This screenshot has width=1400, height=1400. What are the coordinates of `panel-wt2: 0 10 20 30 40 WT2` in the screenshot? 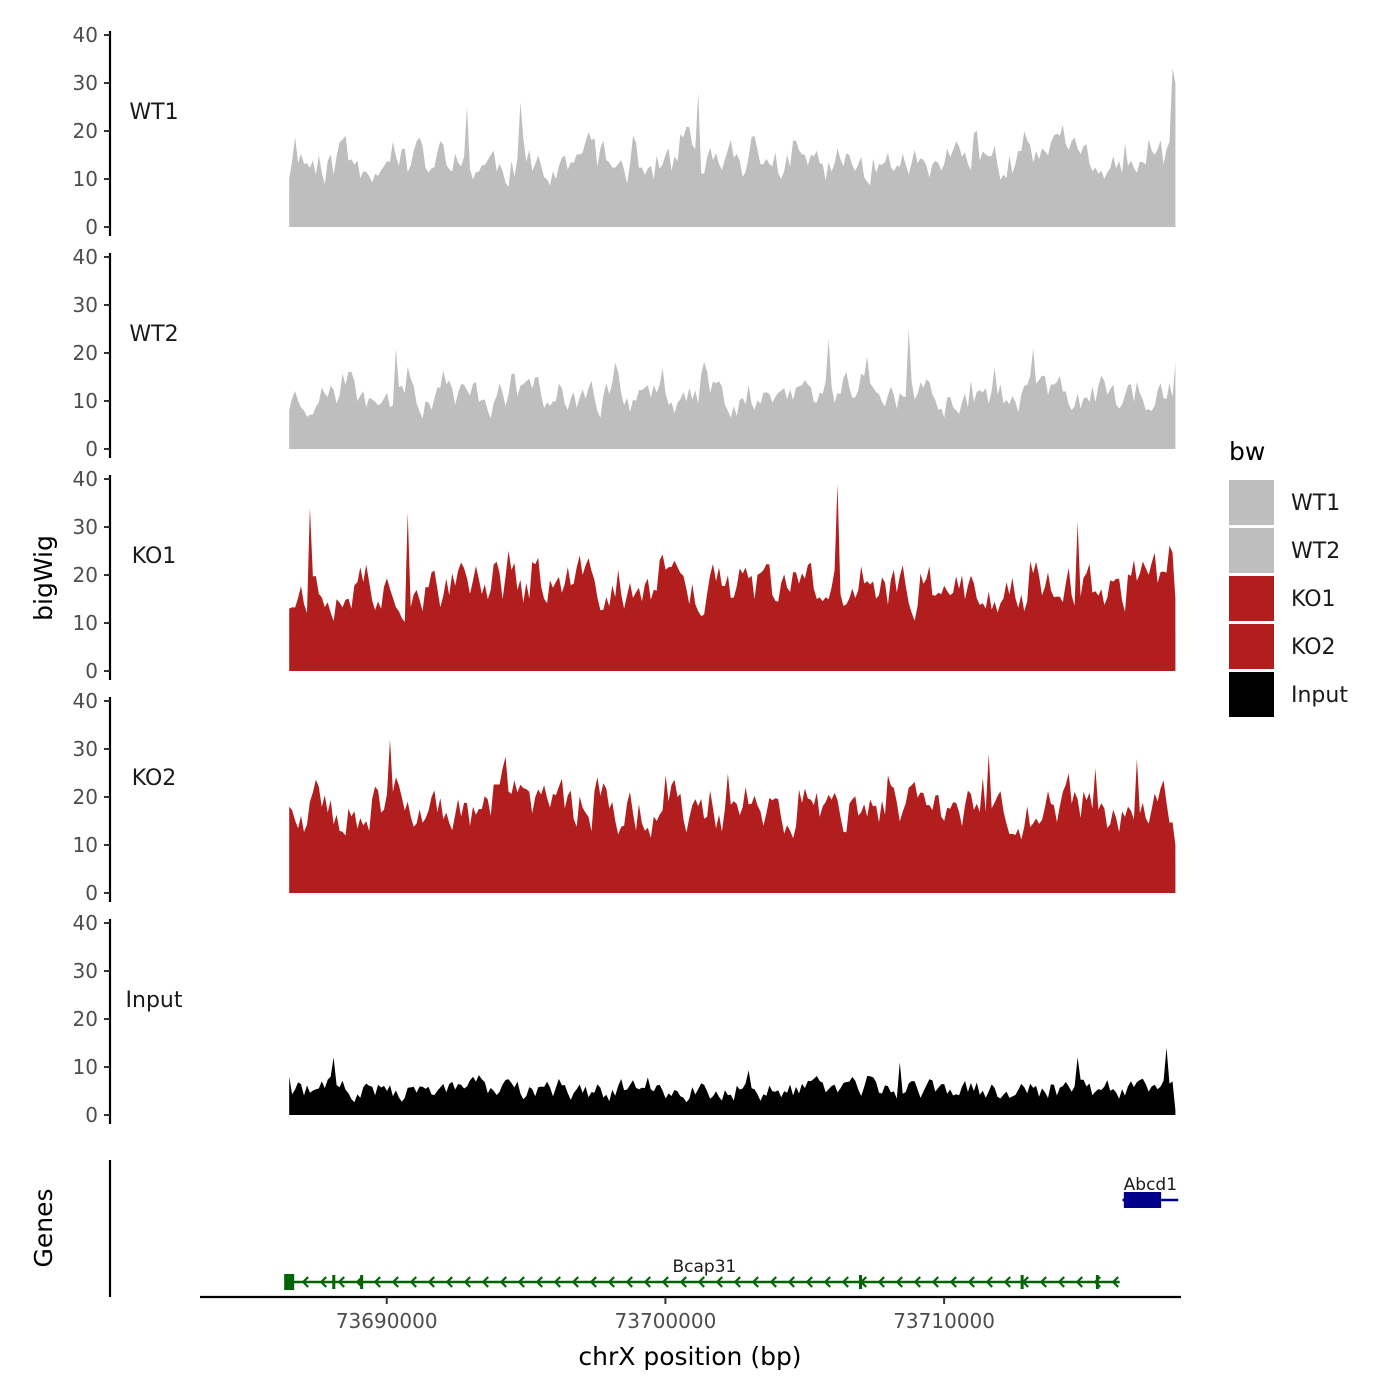 It's located at (624, 353).